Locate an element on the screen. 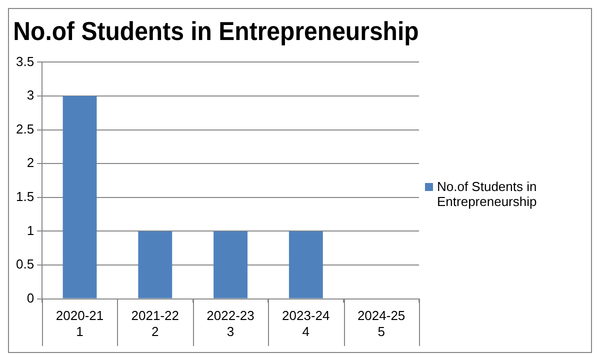 The width and height of the screenshot is (598, 361). y-tick-label: 1.5 is located at coordinates (25, 196).